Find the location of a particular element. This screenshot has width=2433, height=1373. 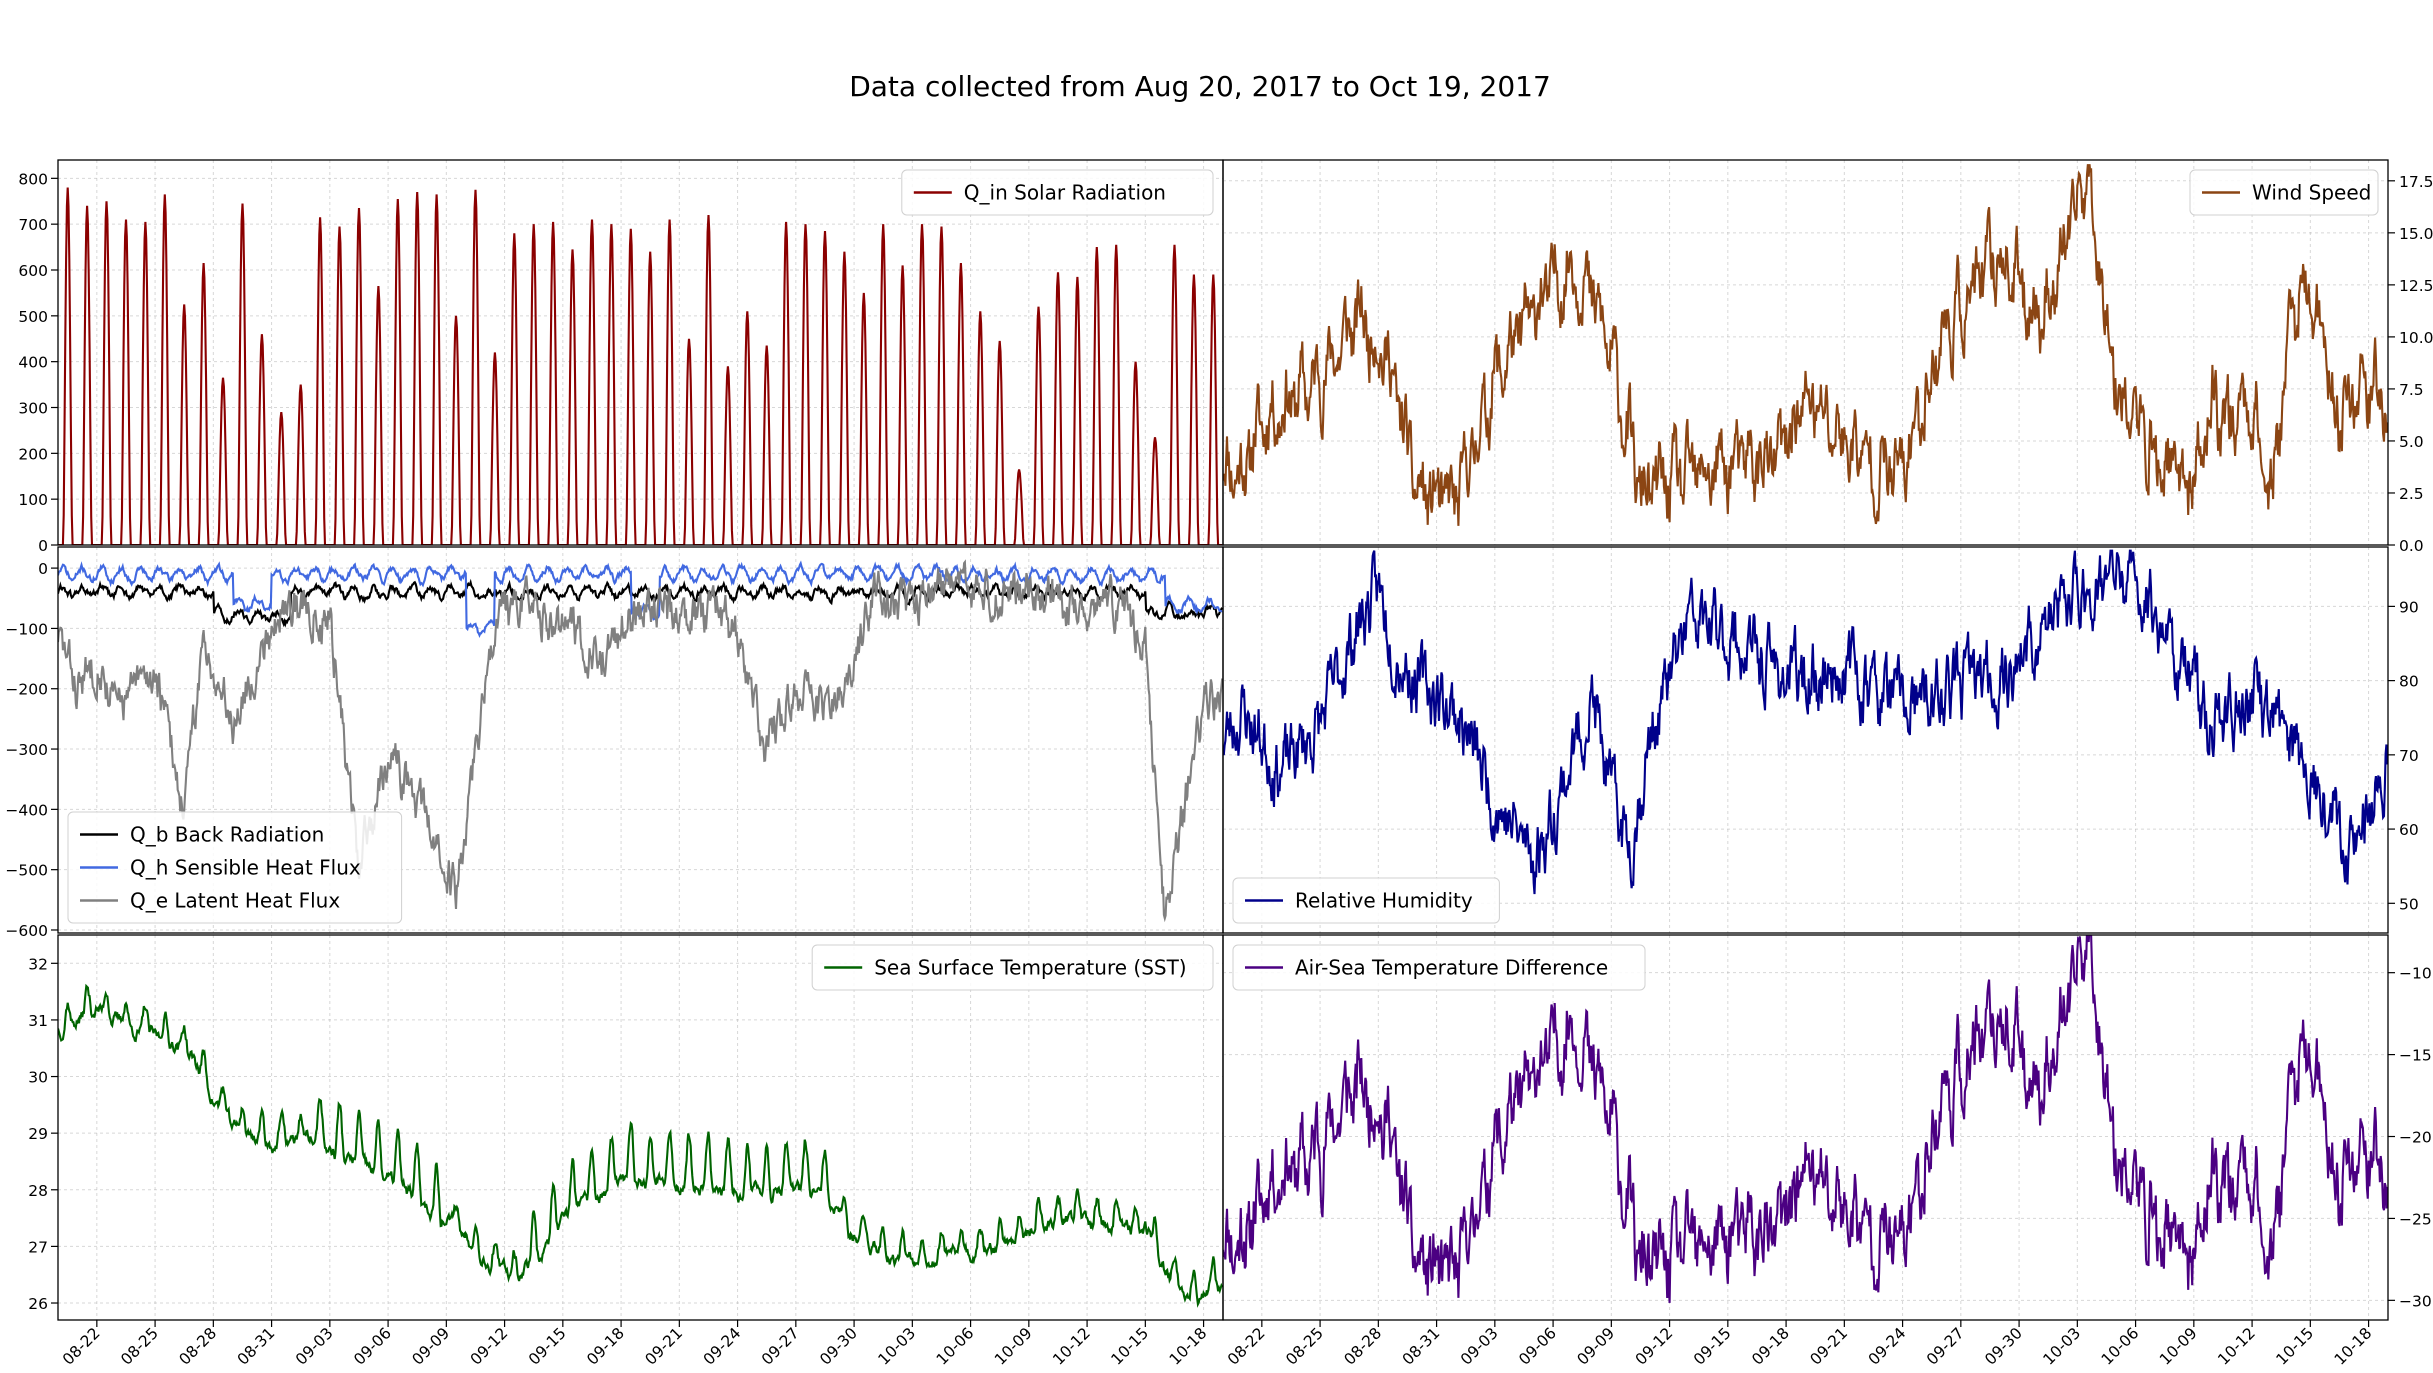

solar-ytick-label: 800 is located at coordinates (33, 179).